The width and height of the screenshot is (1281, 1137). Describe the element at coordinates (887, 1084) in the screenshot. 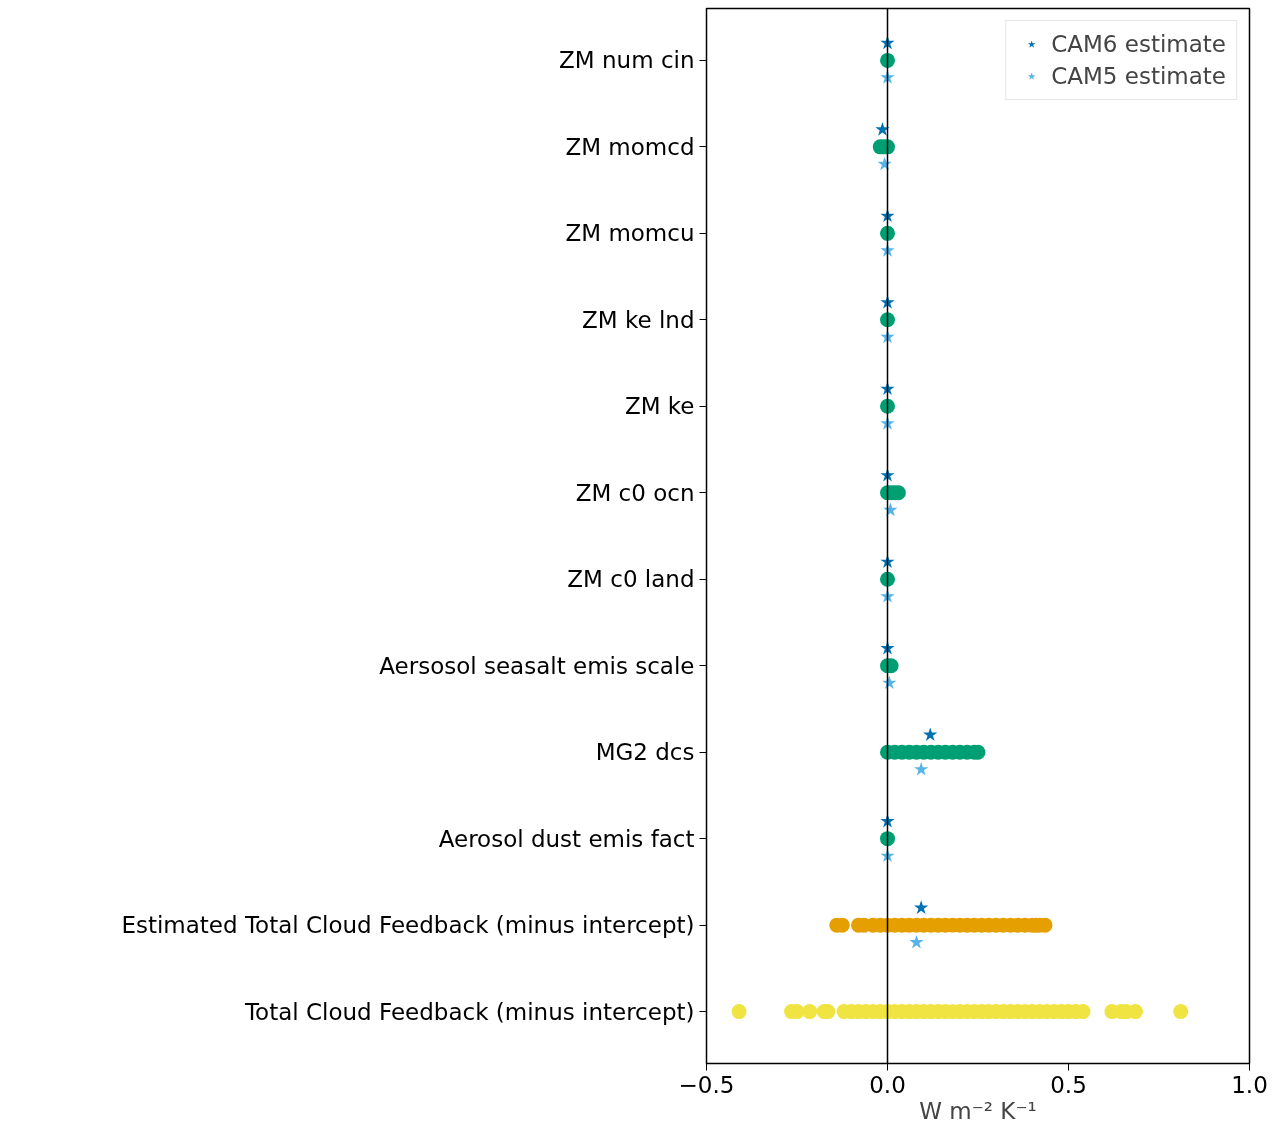

I see `x-tick-label: 0.0` at that location.